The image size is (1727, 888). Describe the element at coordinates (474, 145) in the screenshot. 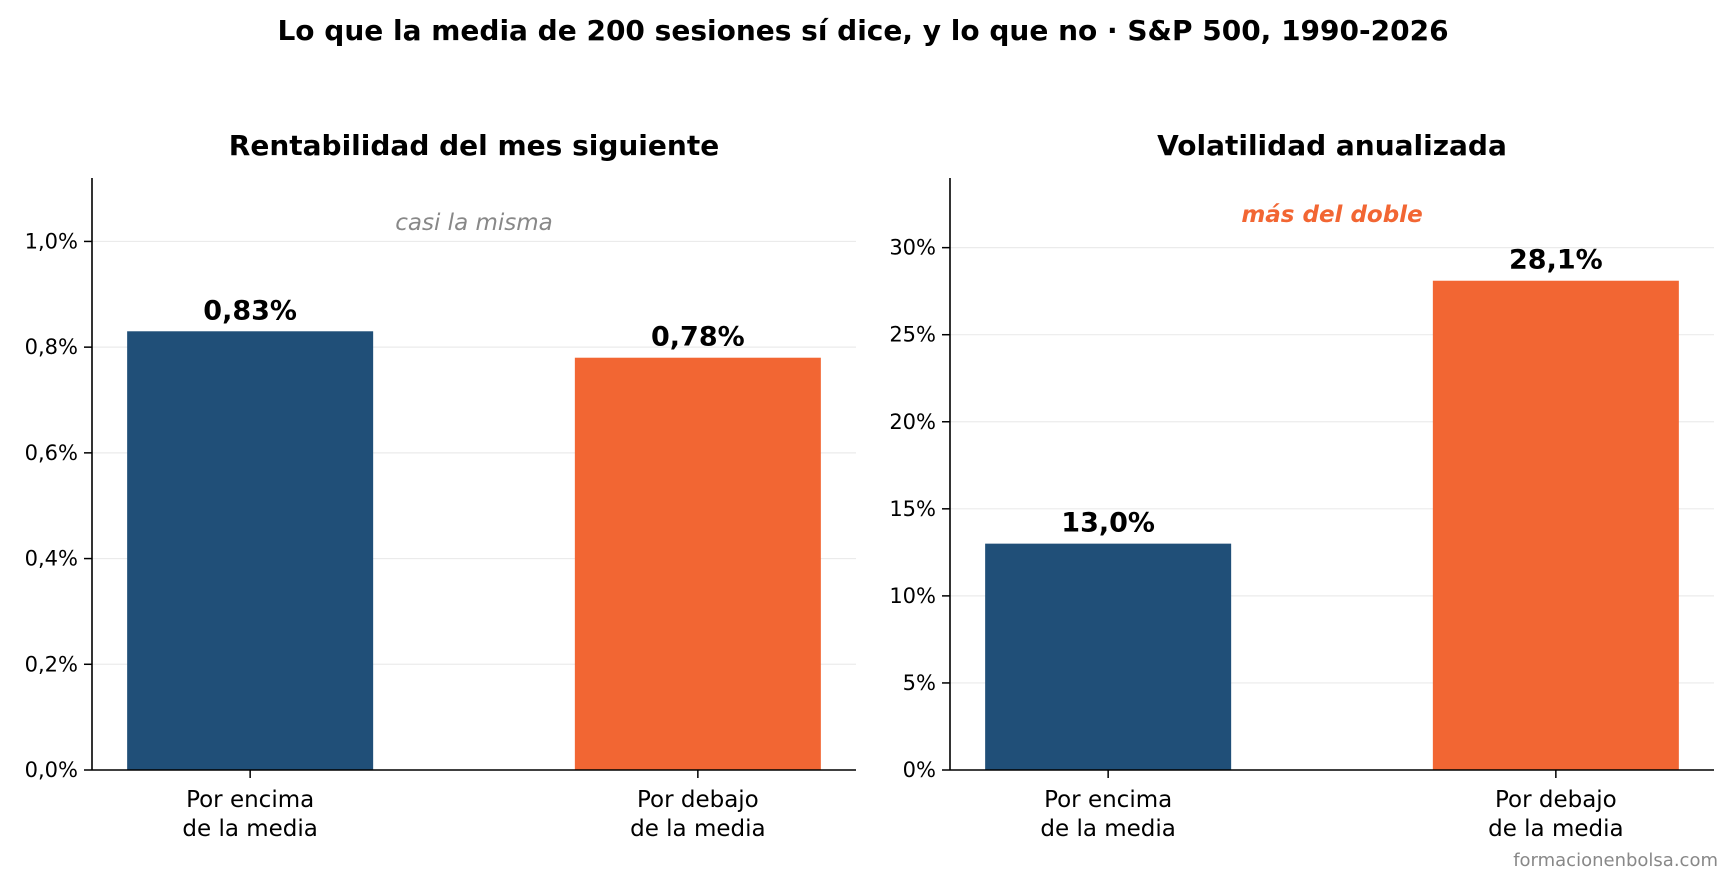

I see `panel-title: Rentabilidad del mes siguiente` at that location.